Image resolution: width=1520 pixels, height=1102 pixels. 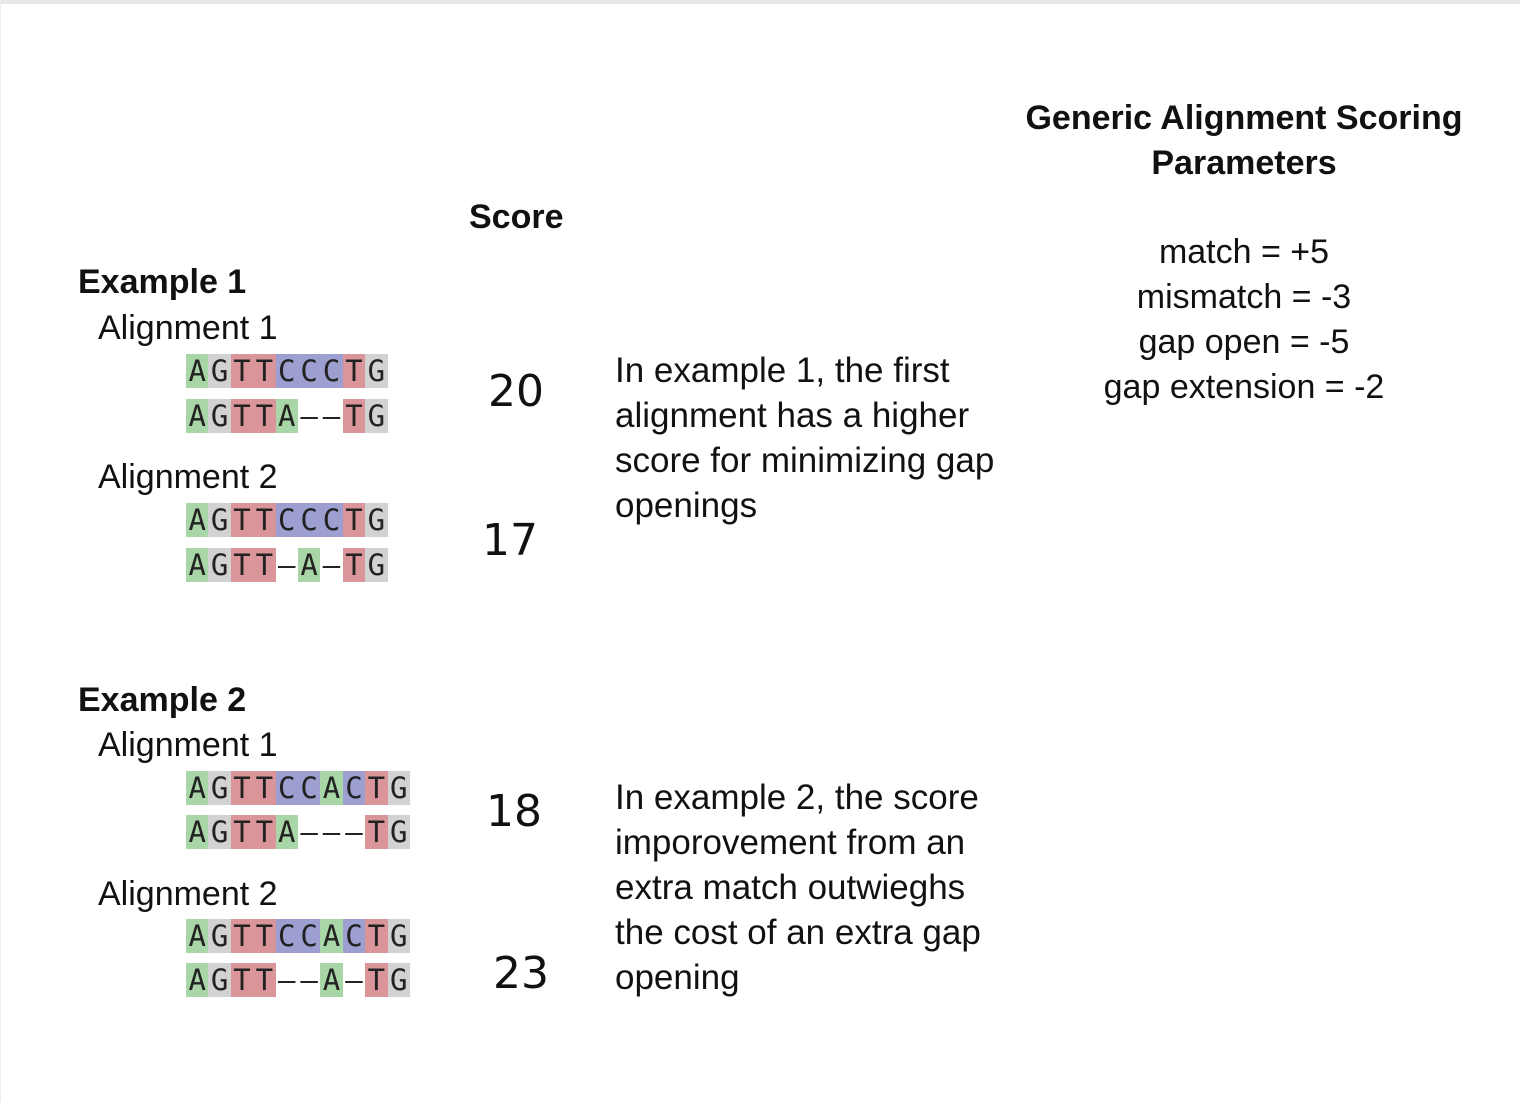 I want to click on params-title: Generic Alignment Scoring Parameters, so click(x=1244, y=141).